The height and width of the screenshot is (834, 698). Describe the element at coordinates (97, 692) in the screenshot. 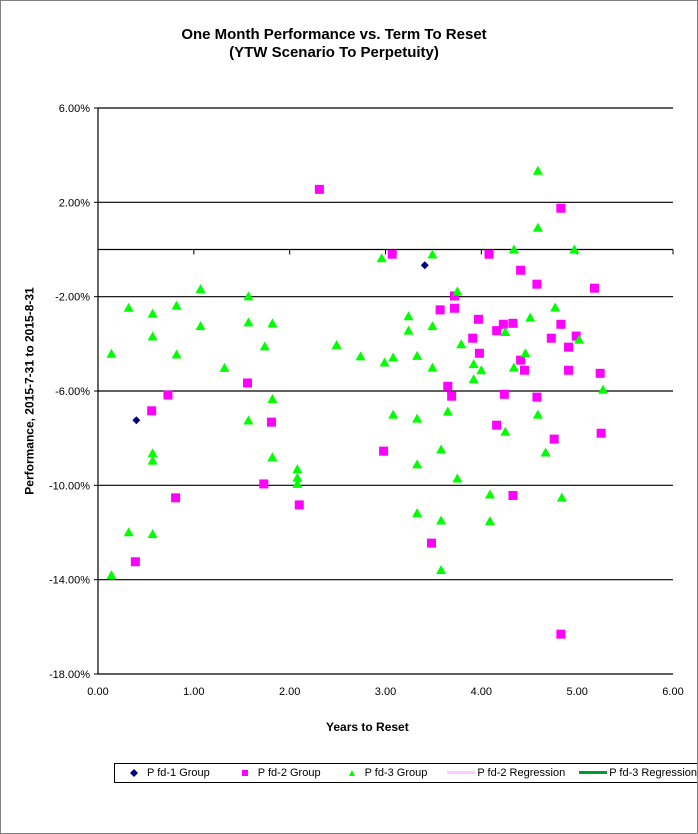

I see `x-tick-label: 0.00` at that location.